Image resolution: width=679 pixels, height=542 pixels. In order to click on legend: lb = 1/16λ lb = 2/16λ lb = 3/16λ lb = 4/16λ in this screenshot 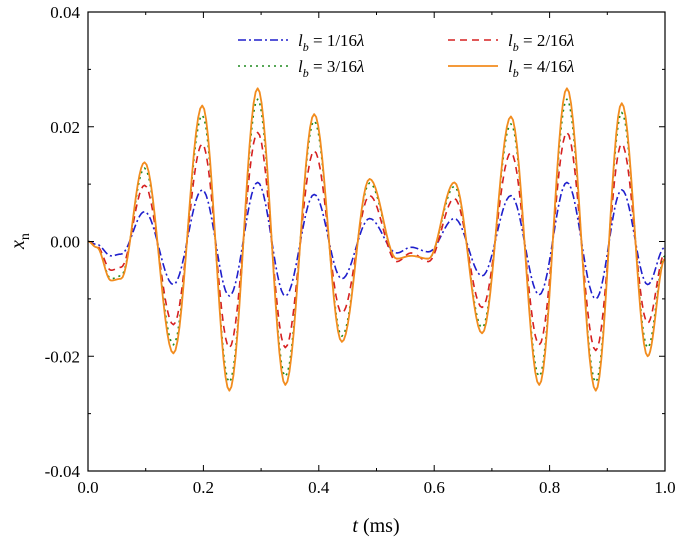, I will do `click(406, 55)`.